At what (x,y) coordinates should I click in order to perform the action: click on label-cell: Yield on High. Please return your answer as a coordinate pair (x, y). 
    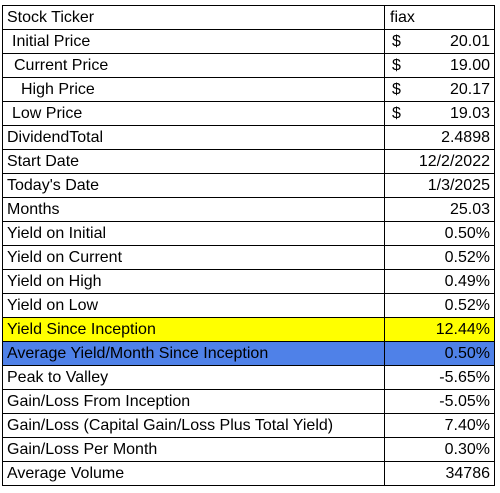
    Looking at the image, I should click on (194, 281).